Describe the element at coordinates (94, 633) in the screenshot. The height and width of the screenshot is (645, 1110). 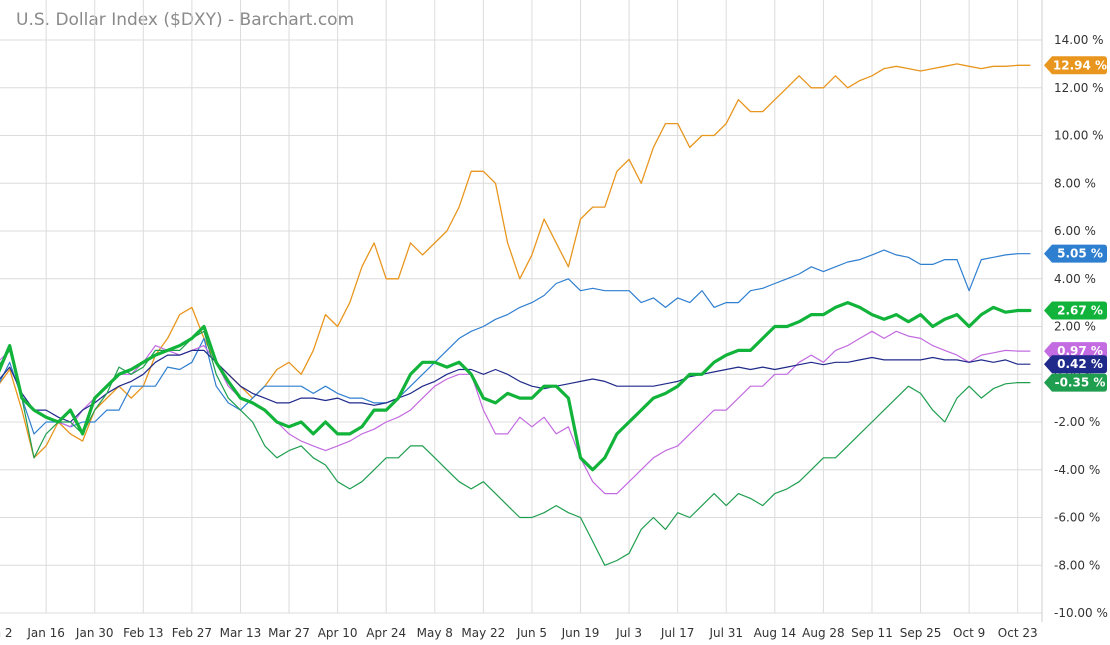
I see `x-tick-label: Jan 30` at that location.